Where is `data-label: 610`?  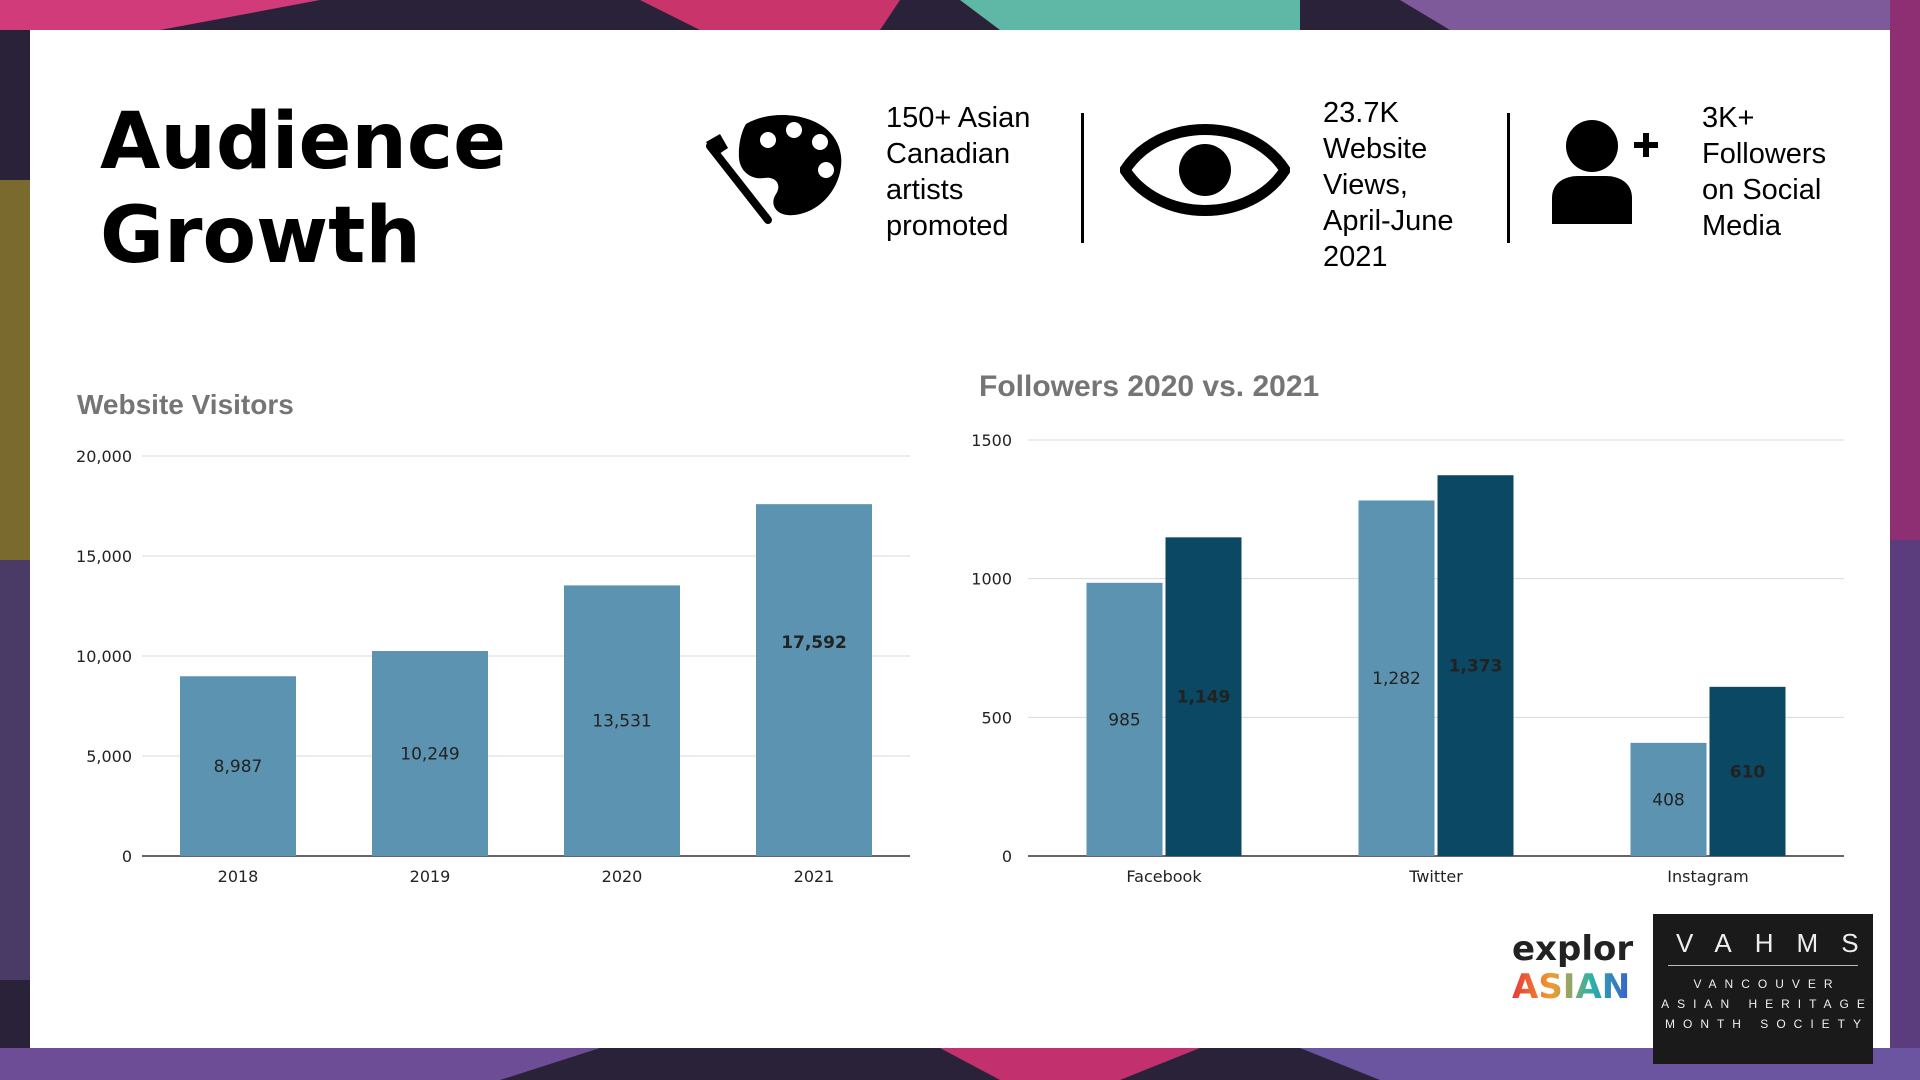 data-label: 610 is located at coordinates (1748, 772).